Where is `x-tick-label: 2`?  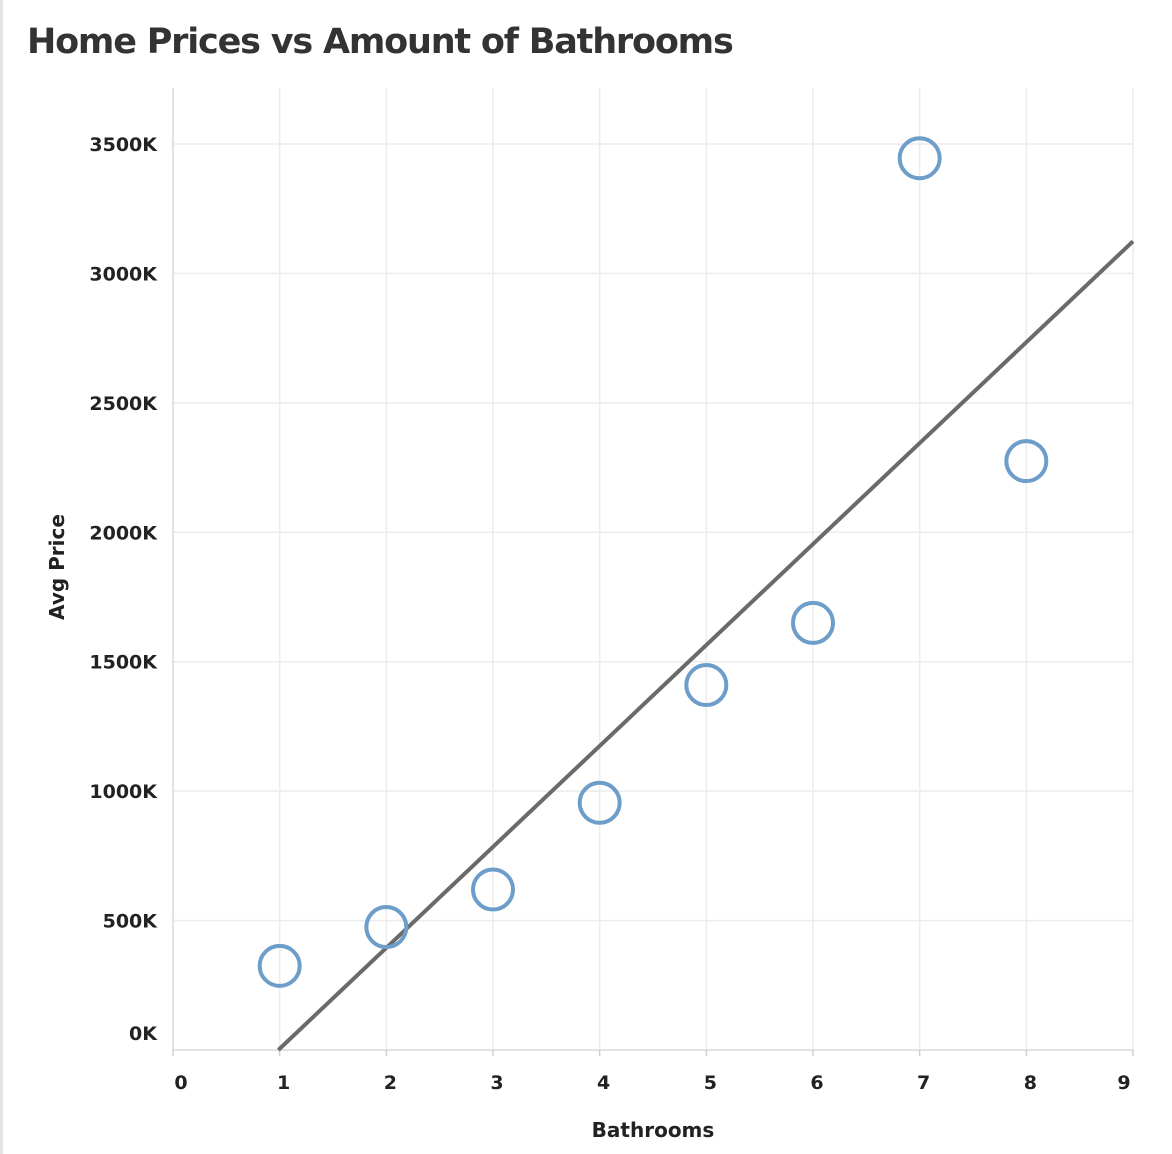
x-tick-label: 2 is located at coordinates (390, 1083).